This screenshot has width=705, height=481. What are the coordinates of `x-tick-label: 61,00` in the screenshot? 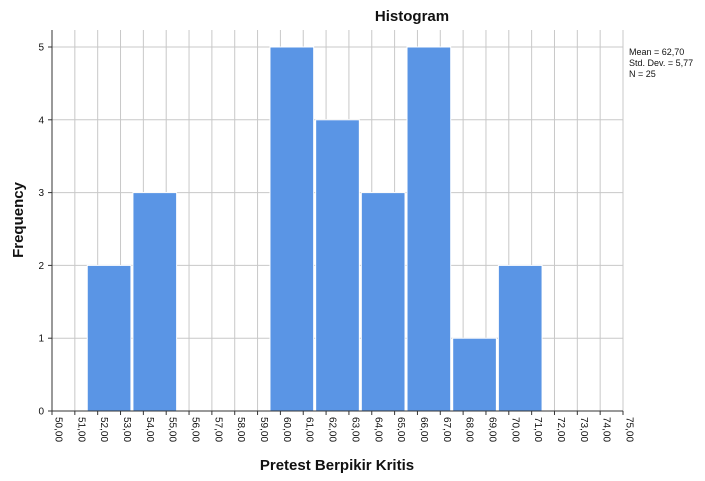 It's located at (309, 429).